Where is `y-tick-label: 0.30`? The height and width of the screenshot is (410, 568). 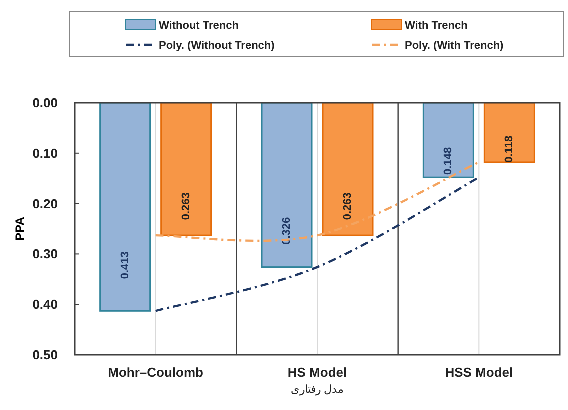
y-tick-label: 0.30 is located at coordinates (45, 254).